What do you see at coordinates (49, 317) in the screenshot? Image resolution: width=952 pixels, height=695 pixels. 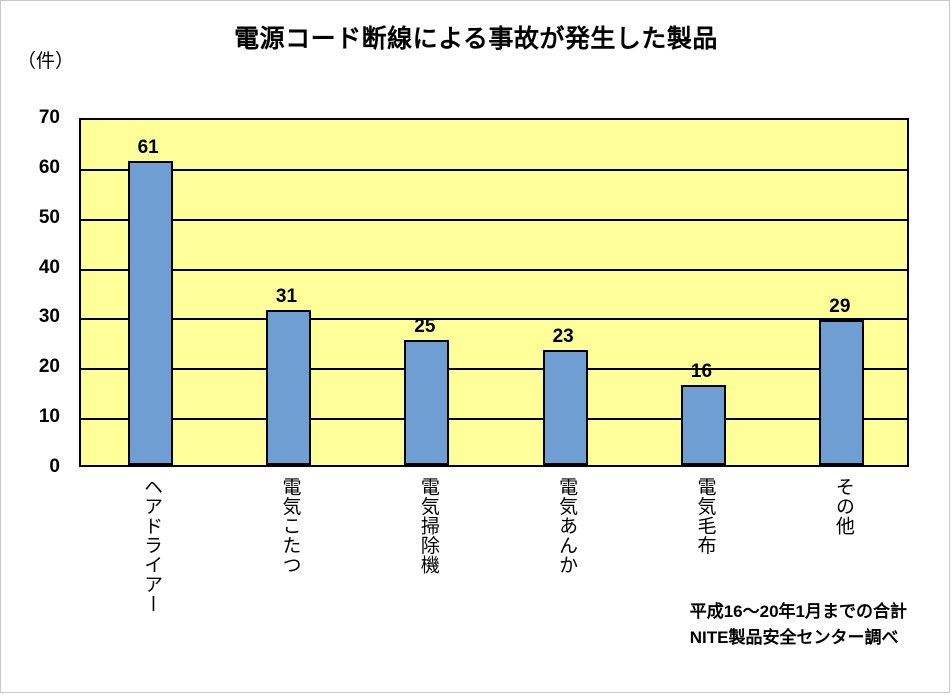 I see `y-axis-tick-label: 30` at bounding box center [49, 317].